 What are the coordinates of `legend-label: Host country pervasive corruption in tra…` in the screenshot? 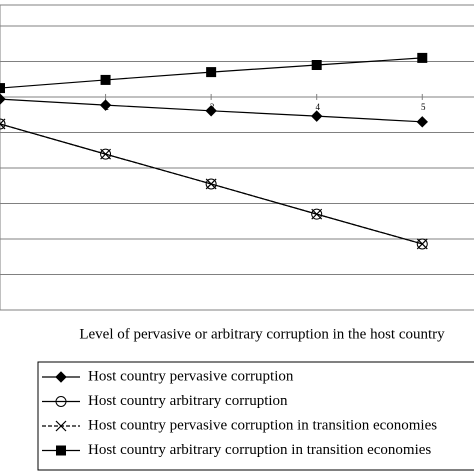 It's located at (262, 425).